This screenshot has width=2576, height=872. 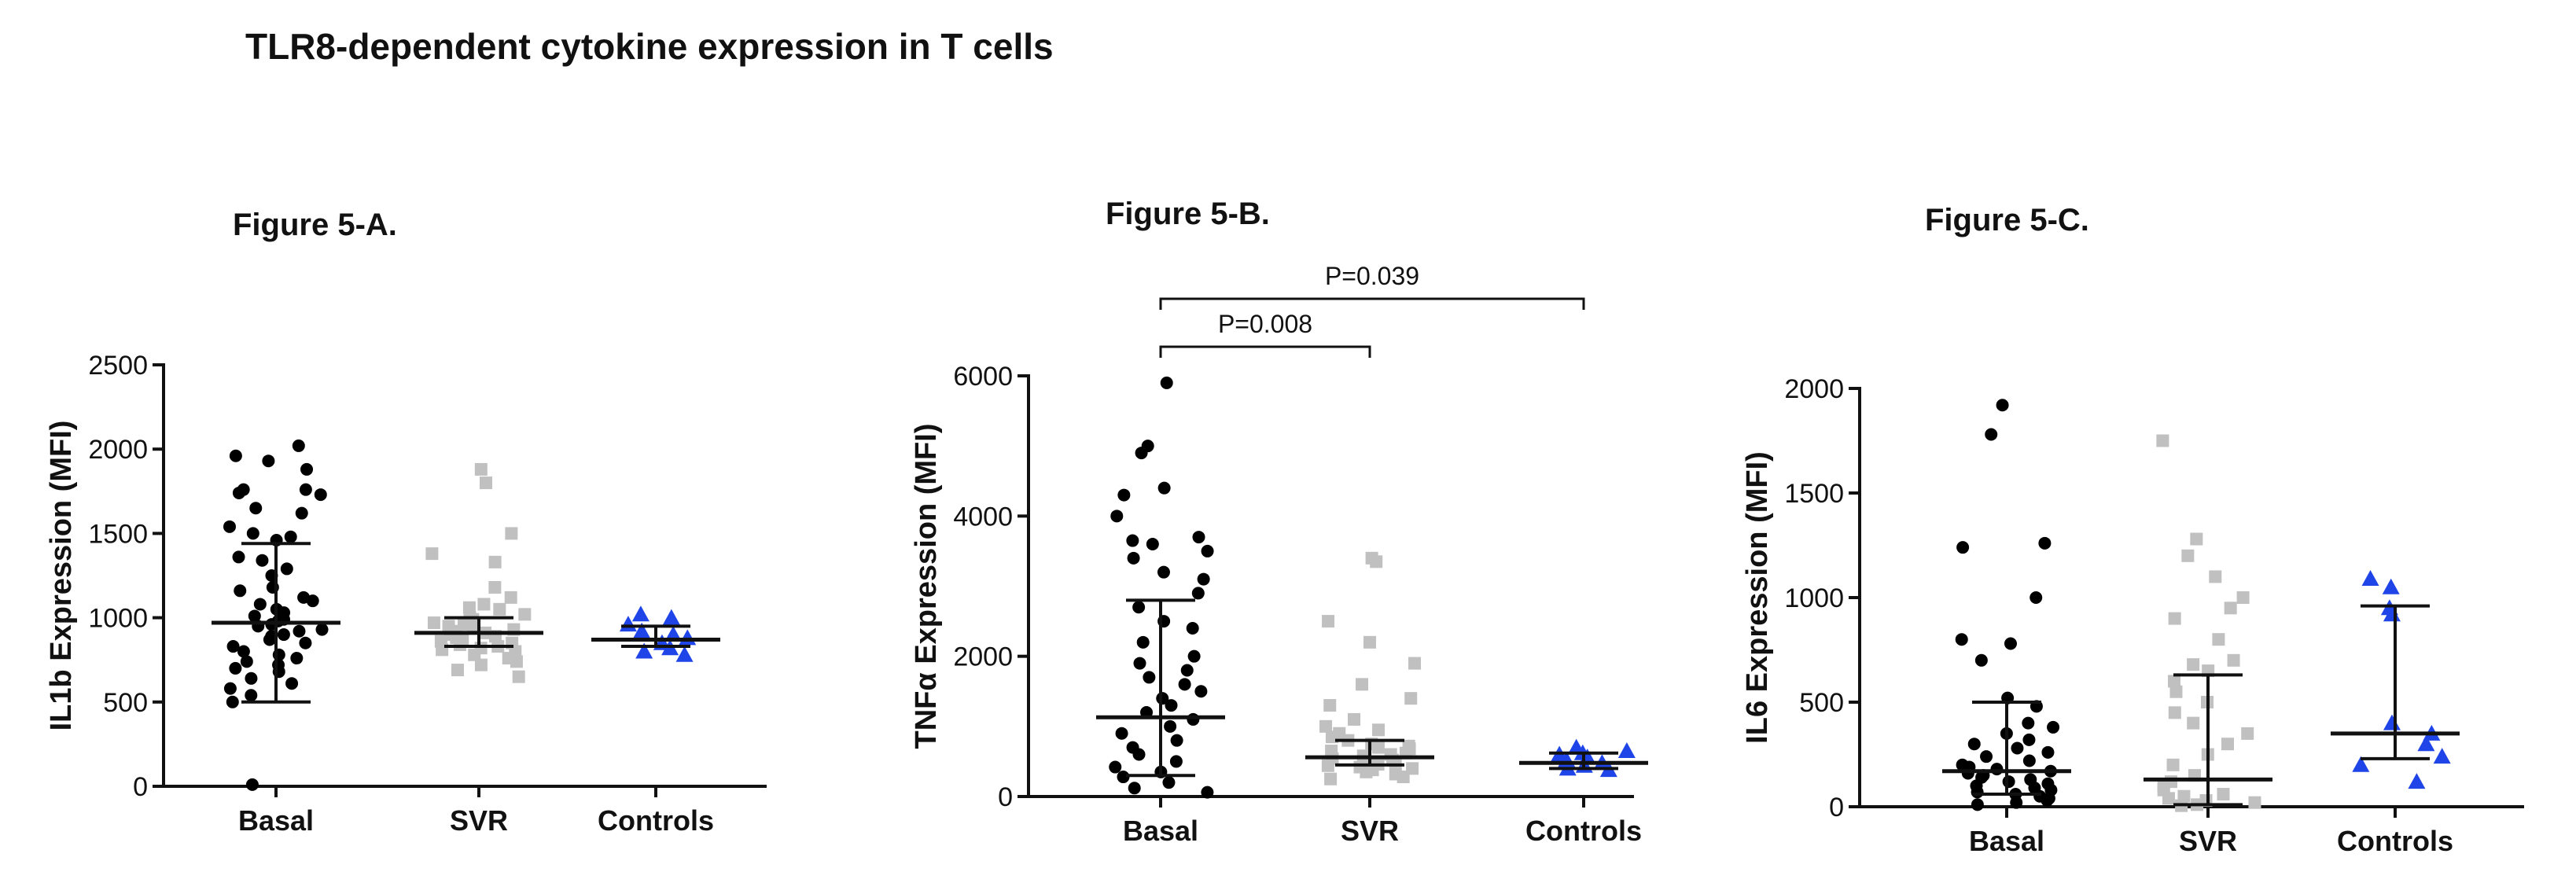 What do you see at coordinates (1757, 597) in the screenshot?
I see `y-axis-label: IL6 Expression (MFI)` at bounding box center [1757, 597].